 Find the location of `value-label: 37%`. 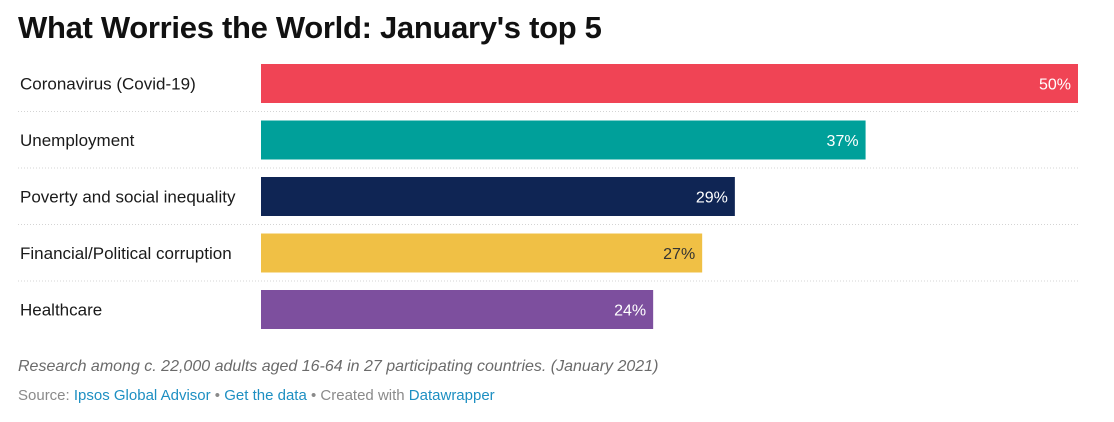

value-label: 37% is located at coordinates (843, 141).